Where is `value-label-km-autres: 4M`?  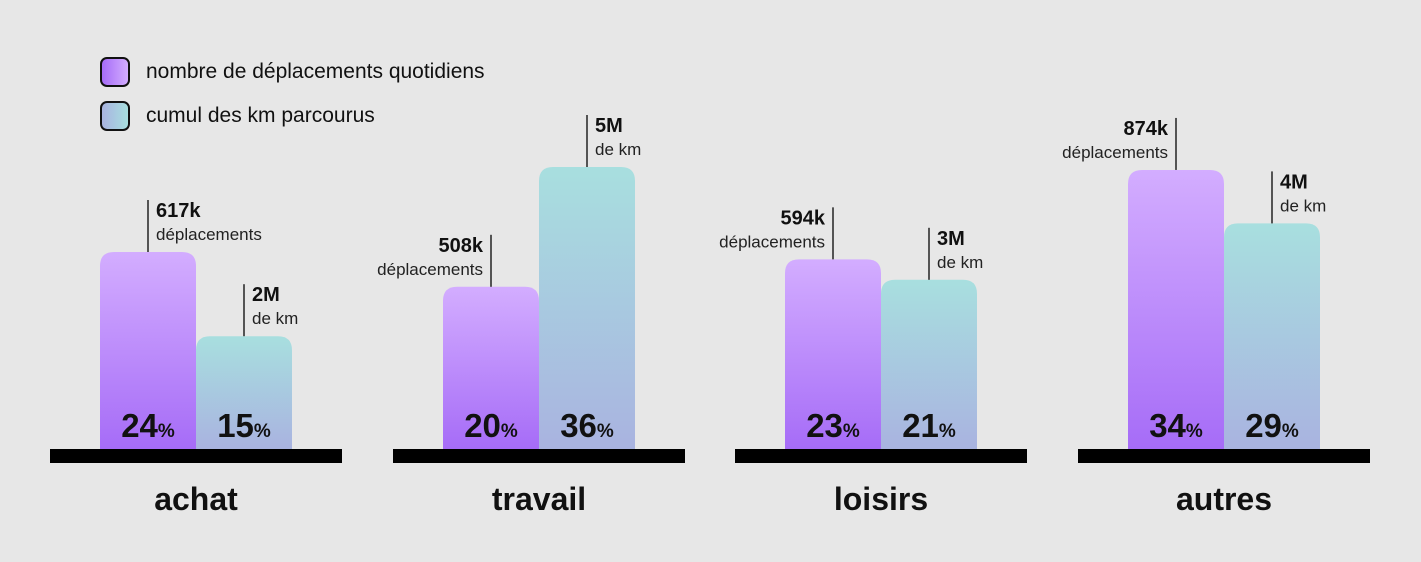 value-label-km-autres: 4M is located at coordinates (1294, 182).